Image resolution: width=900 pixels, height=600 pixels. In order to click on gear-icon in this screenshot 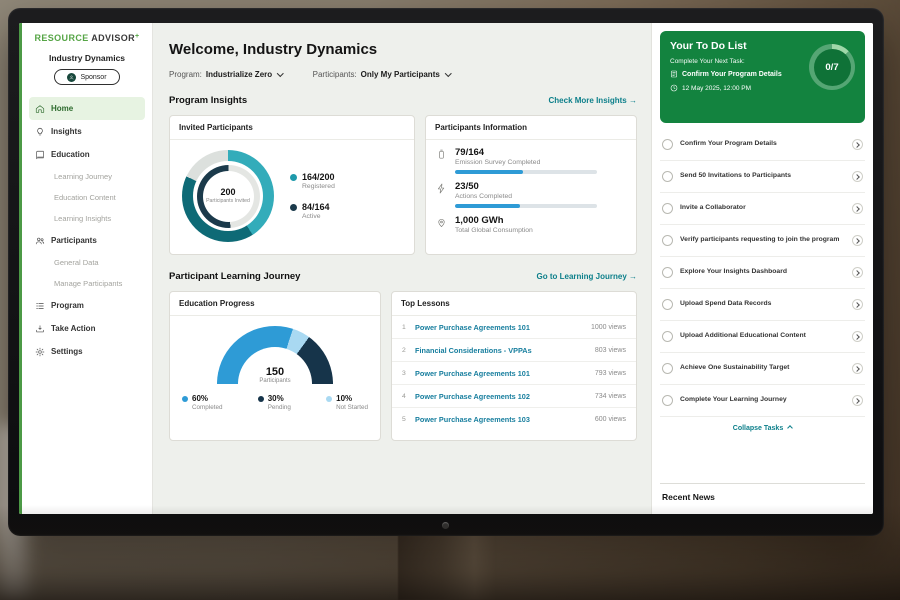, I will do `click(40, 351)`.